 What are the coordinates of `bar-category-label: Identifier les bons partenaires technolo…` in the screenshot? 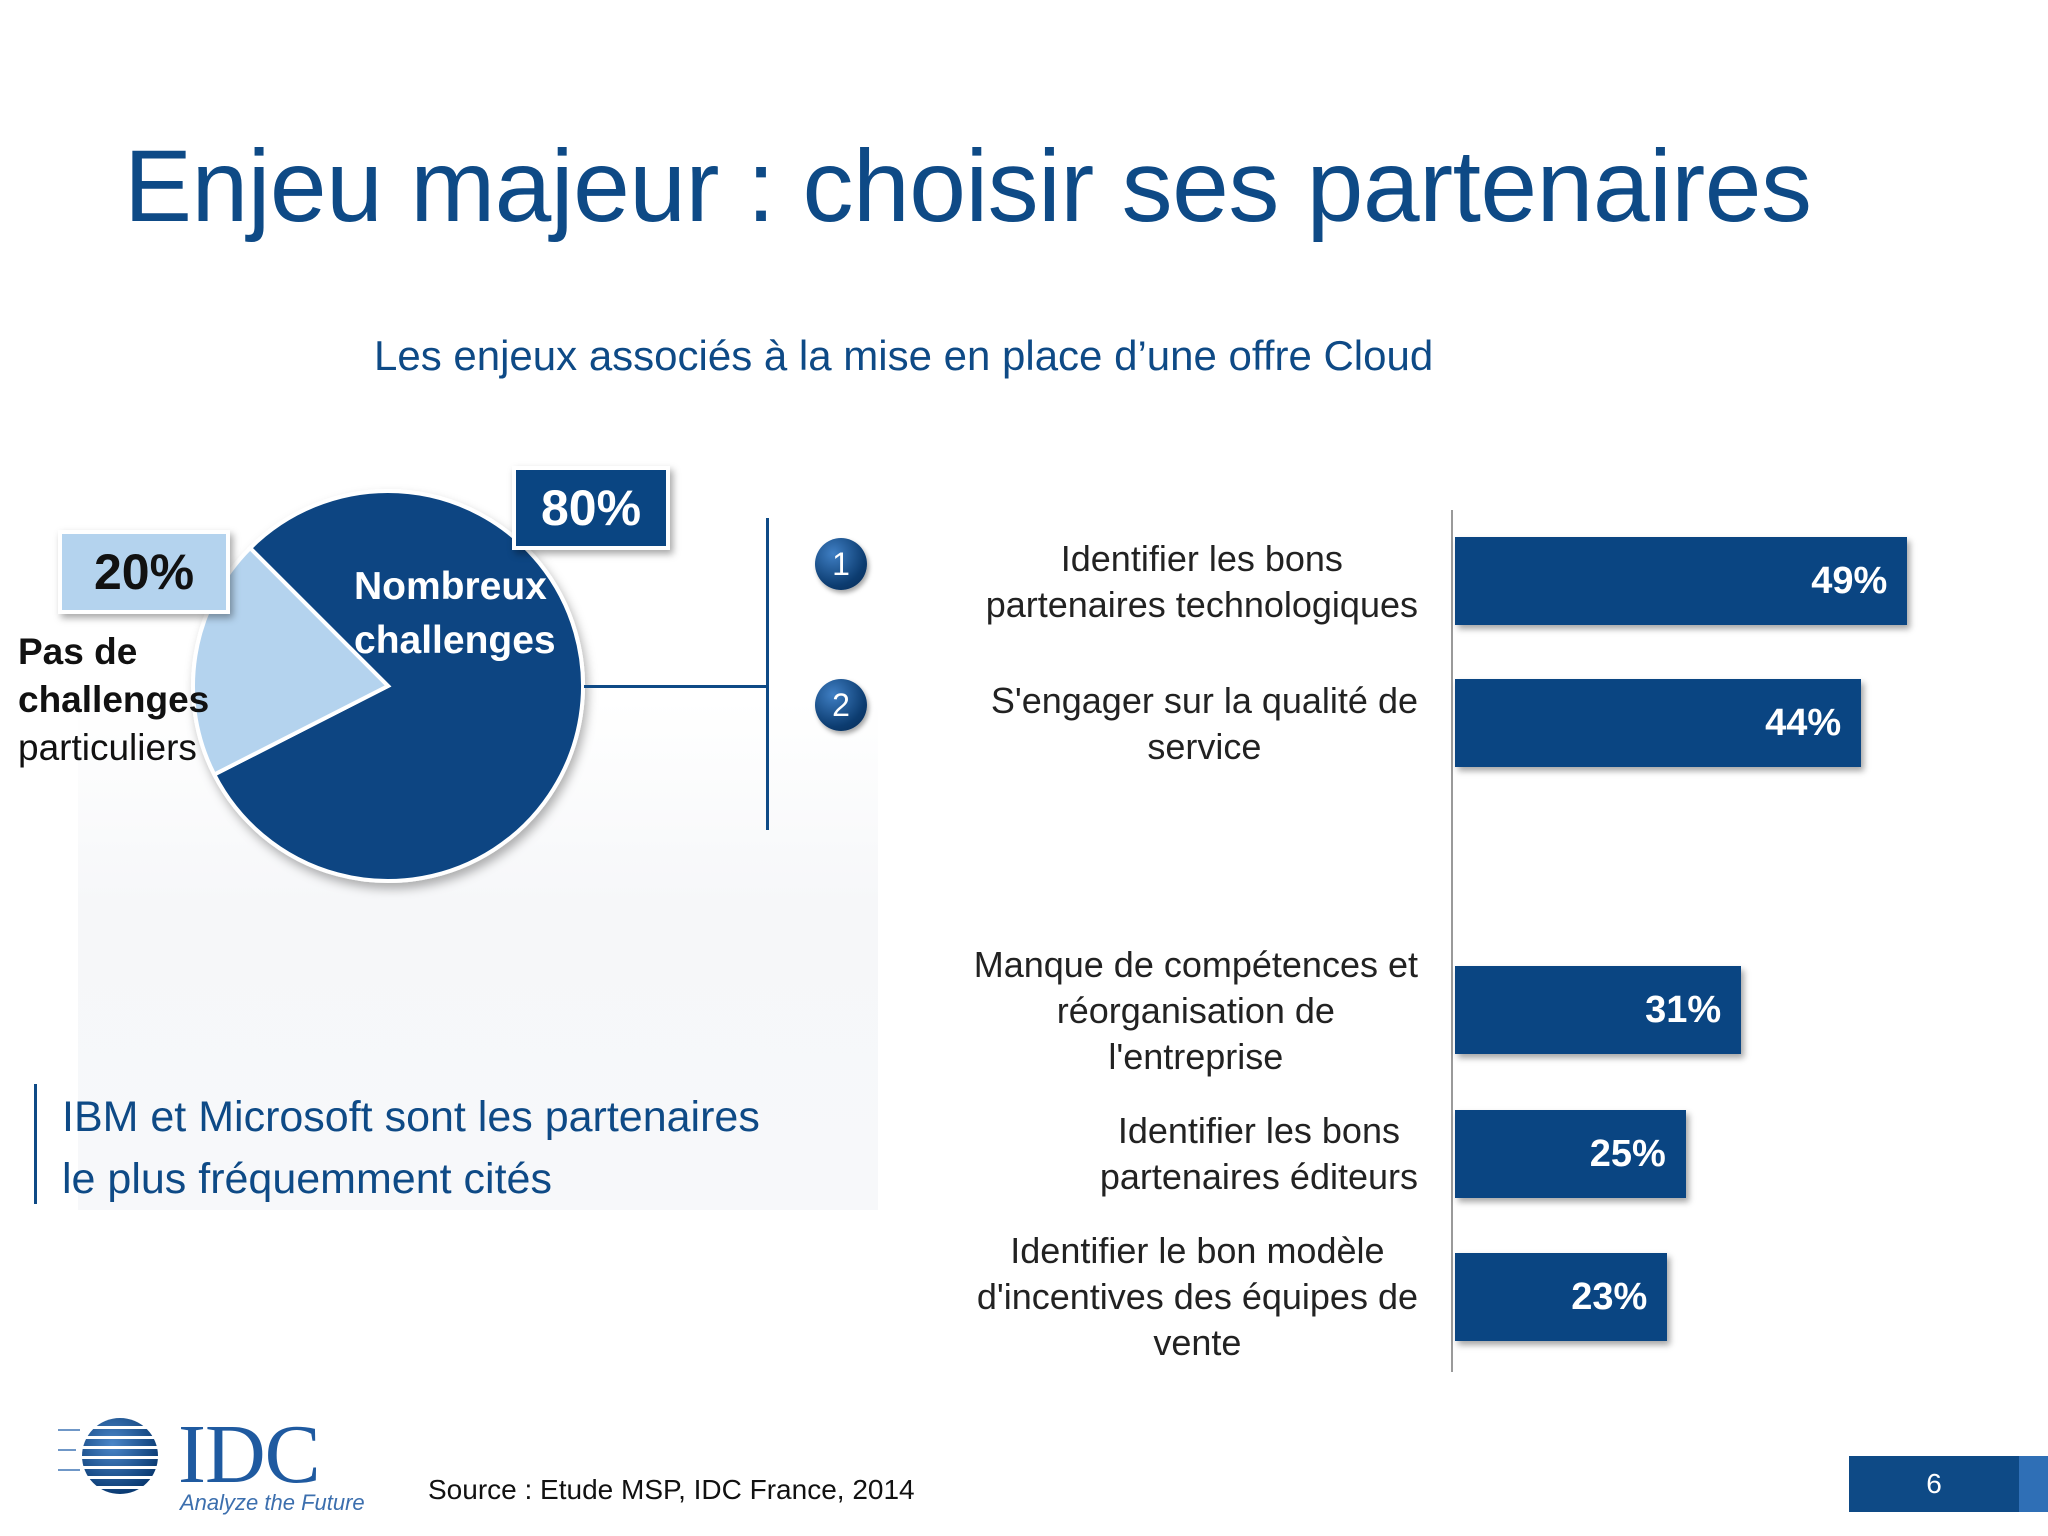 It's located at (1202, 582).